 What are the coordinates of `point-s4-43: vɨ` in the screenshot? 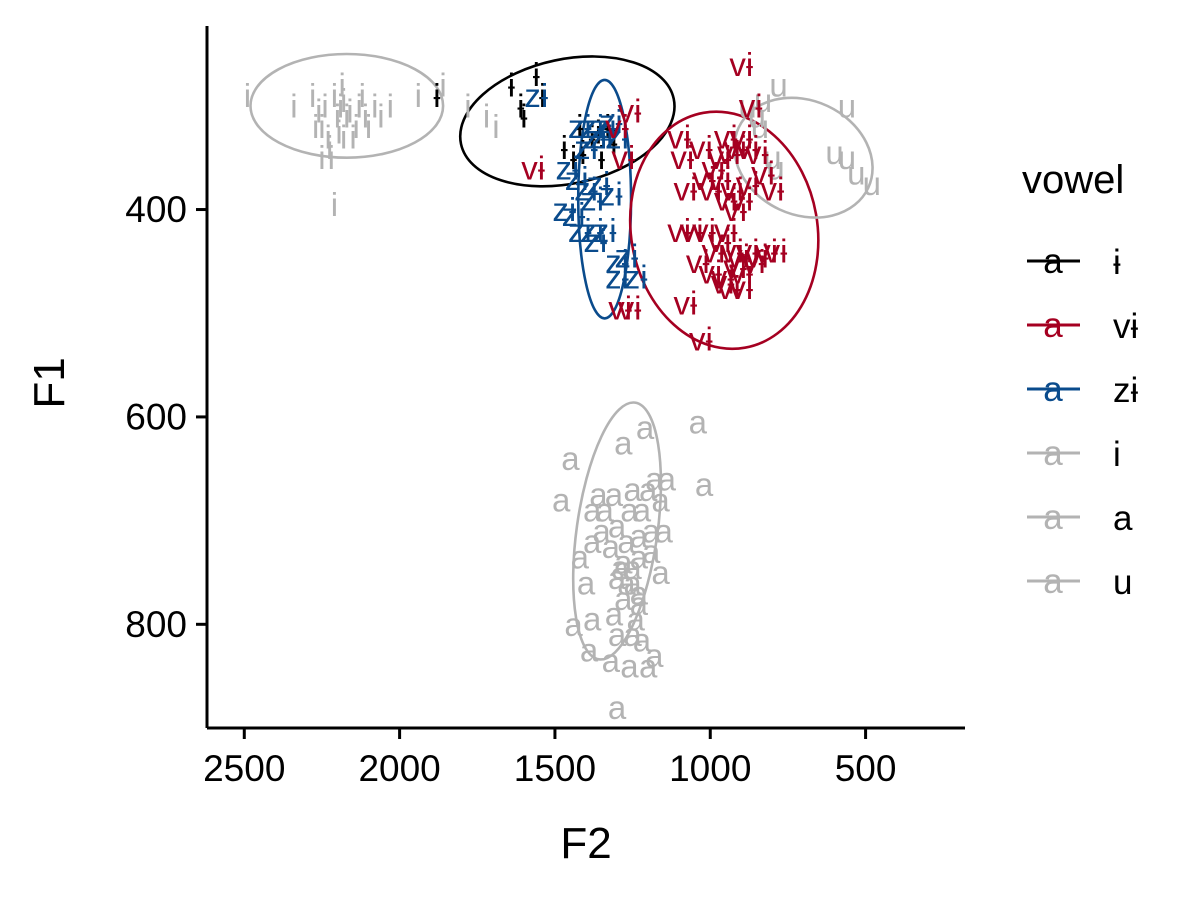 It's located at (698, 261).